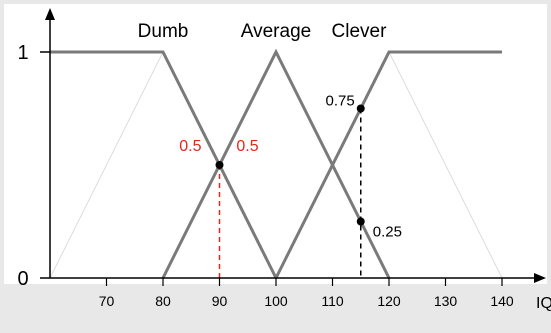 The height and width of the screenshot is (333, 551). What do you see at coordinates (219, 165) in the screenshot?
I see `intersection-point` at bounding box center [219, 165].